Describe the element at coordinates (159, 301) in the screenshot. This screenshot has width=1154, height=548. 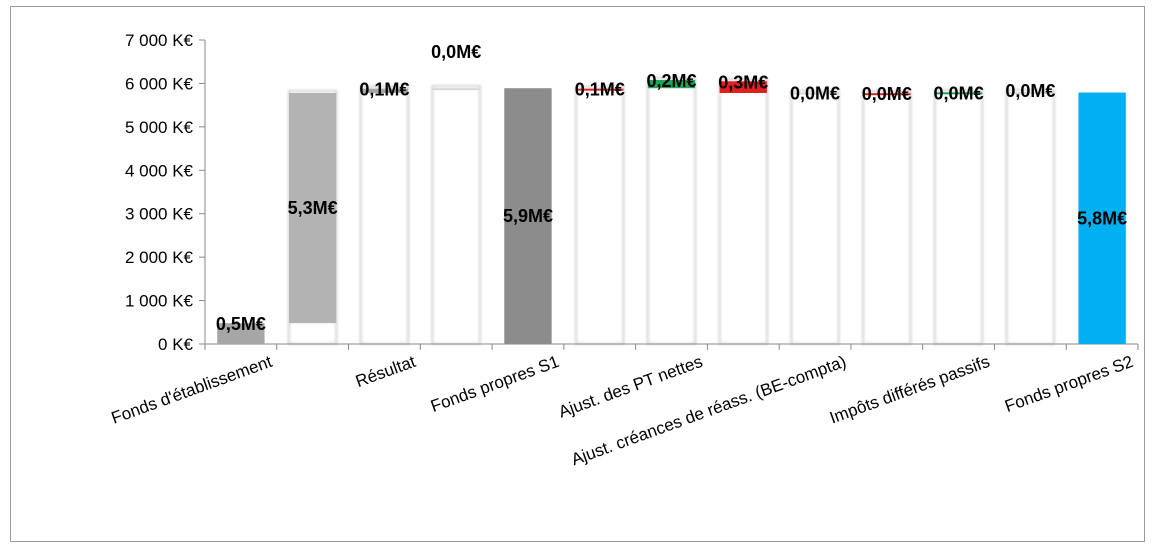
I see `y-tick-label: 1 000 K€` at that location.